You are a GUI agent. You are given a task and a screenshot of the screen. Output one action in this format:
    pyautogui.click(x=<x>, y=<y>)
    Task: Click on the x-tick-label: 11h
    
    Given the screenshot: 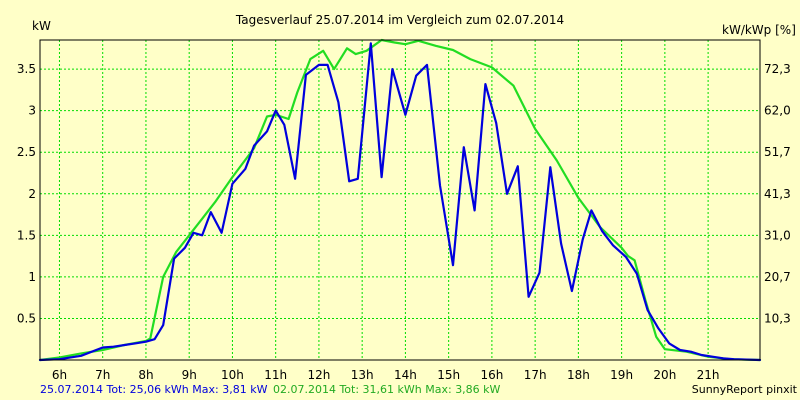 What is the action you would take?
    pyautogui.click(x=275, y=375)
    